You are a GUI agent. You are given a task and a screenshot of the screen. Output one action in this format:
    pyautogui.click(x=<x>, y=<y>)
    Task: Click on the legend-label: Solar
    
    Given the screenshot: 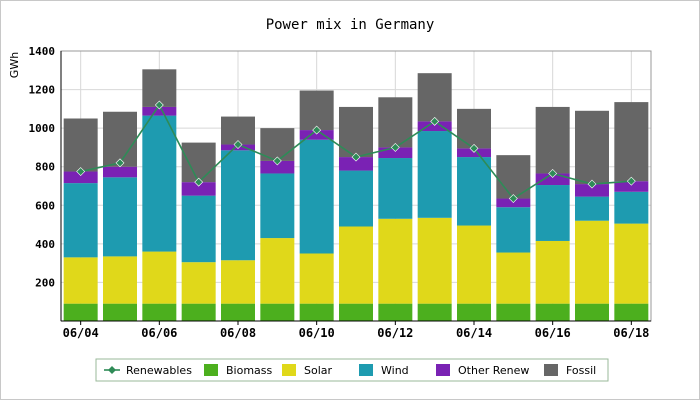 What is the action you would take?
    pyautogui.click(x=318, y=370)
    